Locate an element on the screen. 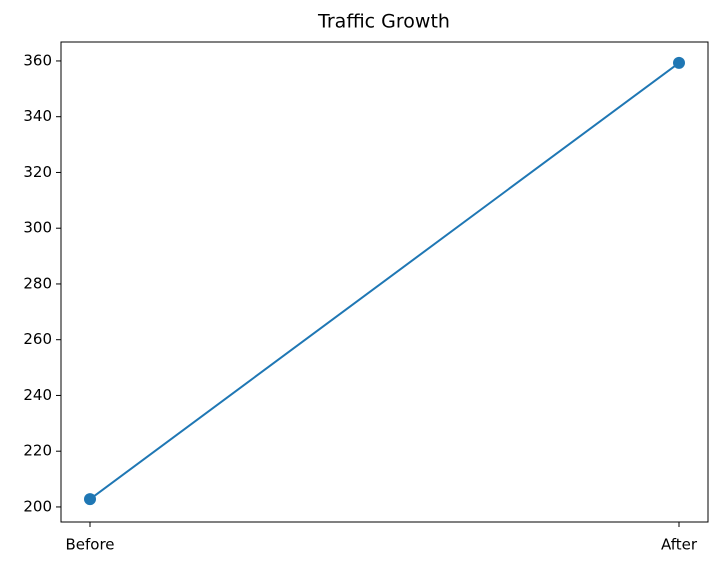 The height and width of the screenshot is (566, 720). y-tick-label: 360 is located at coordinates (37, 60).